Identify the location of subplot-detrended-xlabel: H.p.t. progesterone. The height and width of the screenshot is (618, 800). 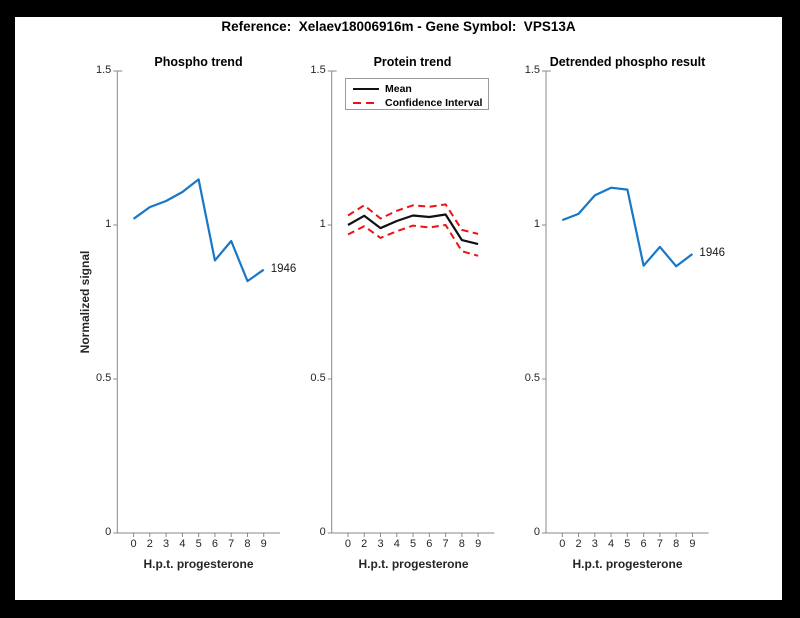
(627, 564).